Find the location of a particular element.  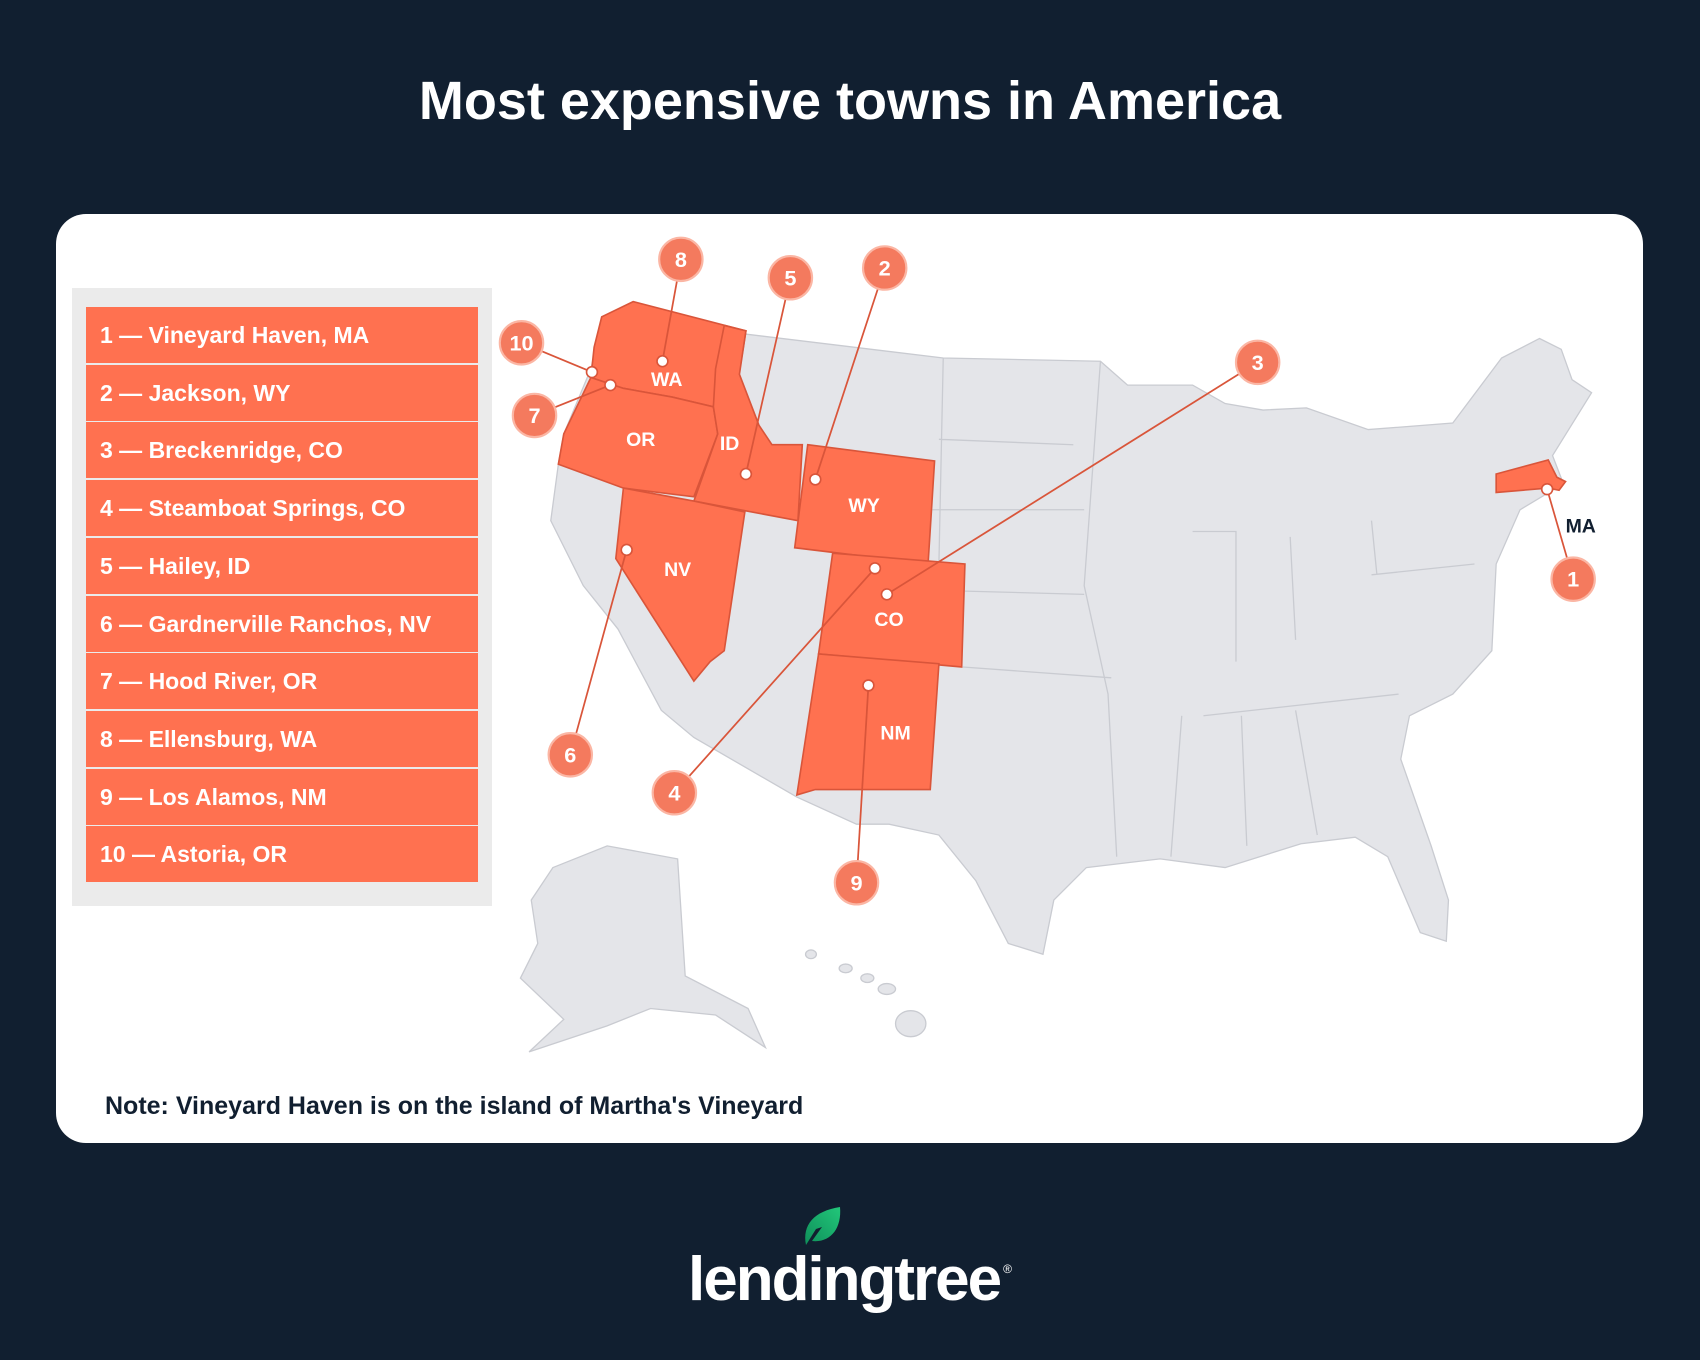

marker-7: 7 is located at coordinates (564, 408).